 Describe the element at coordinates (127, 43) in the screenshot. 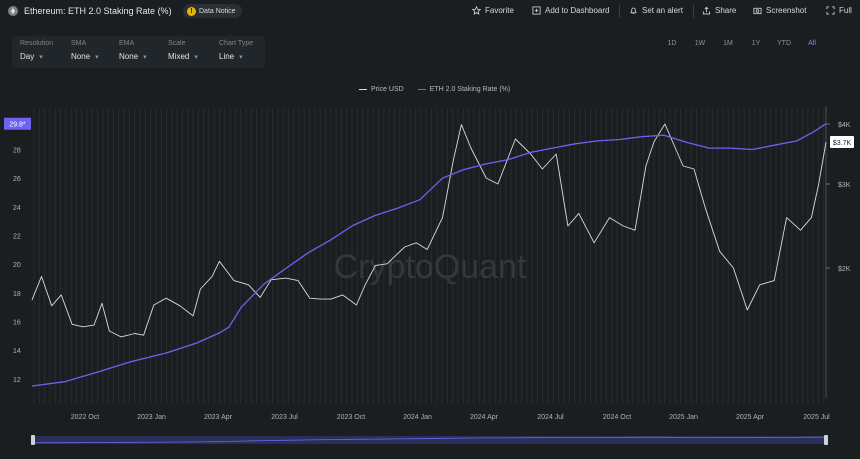

I see `ema-label: EMA` at that location.